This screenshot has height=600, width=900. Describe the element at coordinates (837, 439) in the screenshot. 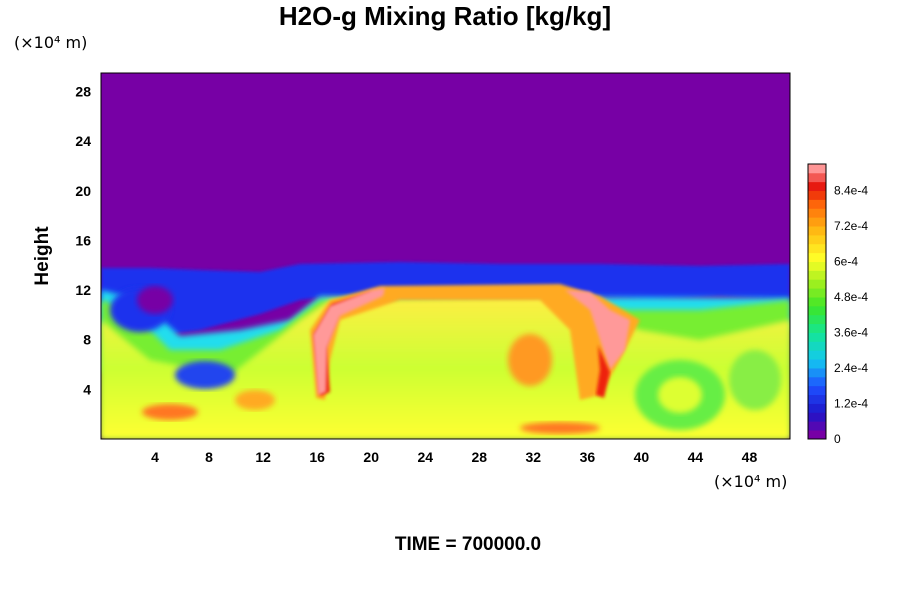

I see `colorbar-tick-label-0: 0` at that location.